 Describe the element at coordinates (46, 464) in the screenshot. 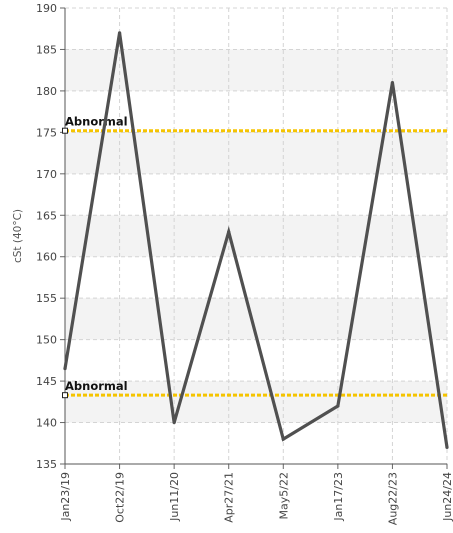

I see `y-tick-label: 135` at that location.